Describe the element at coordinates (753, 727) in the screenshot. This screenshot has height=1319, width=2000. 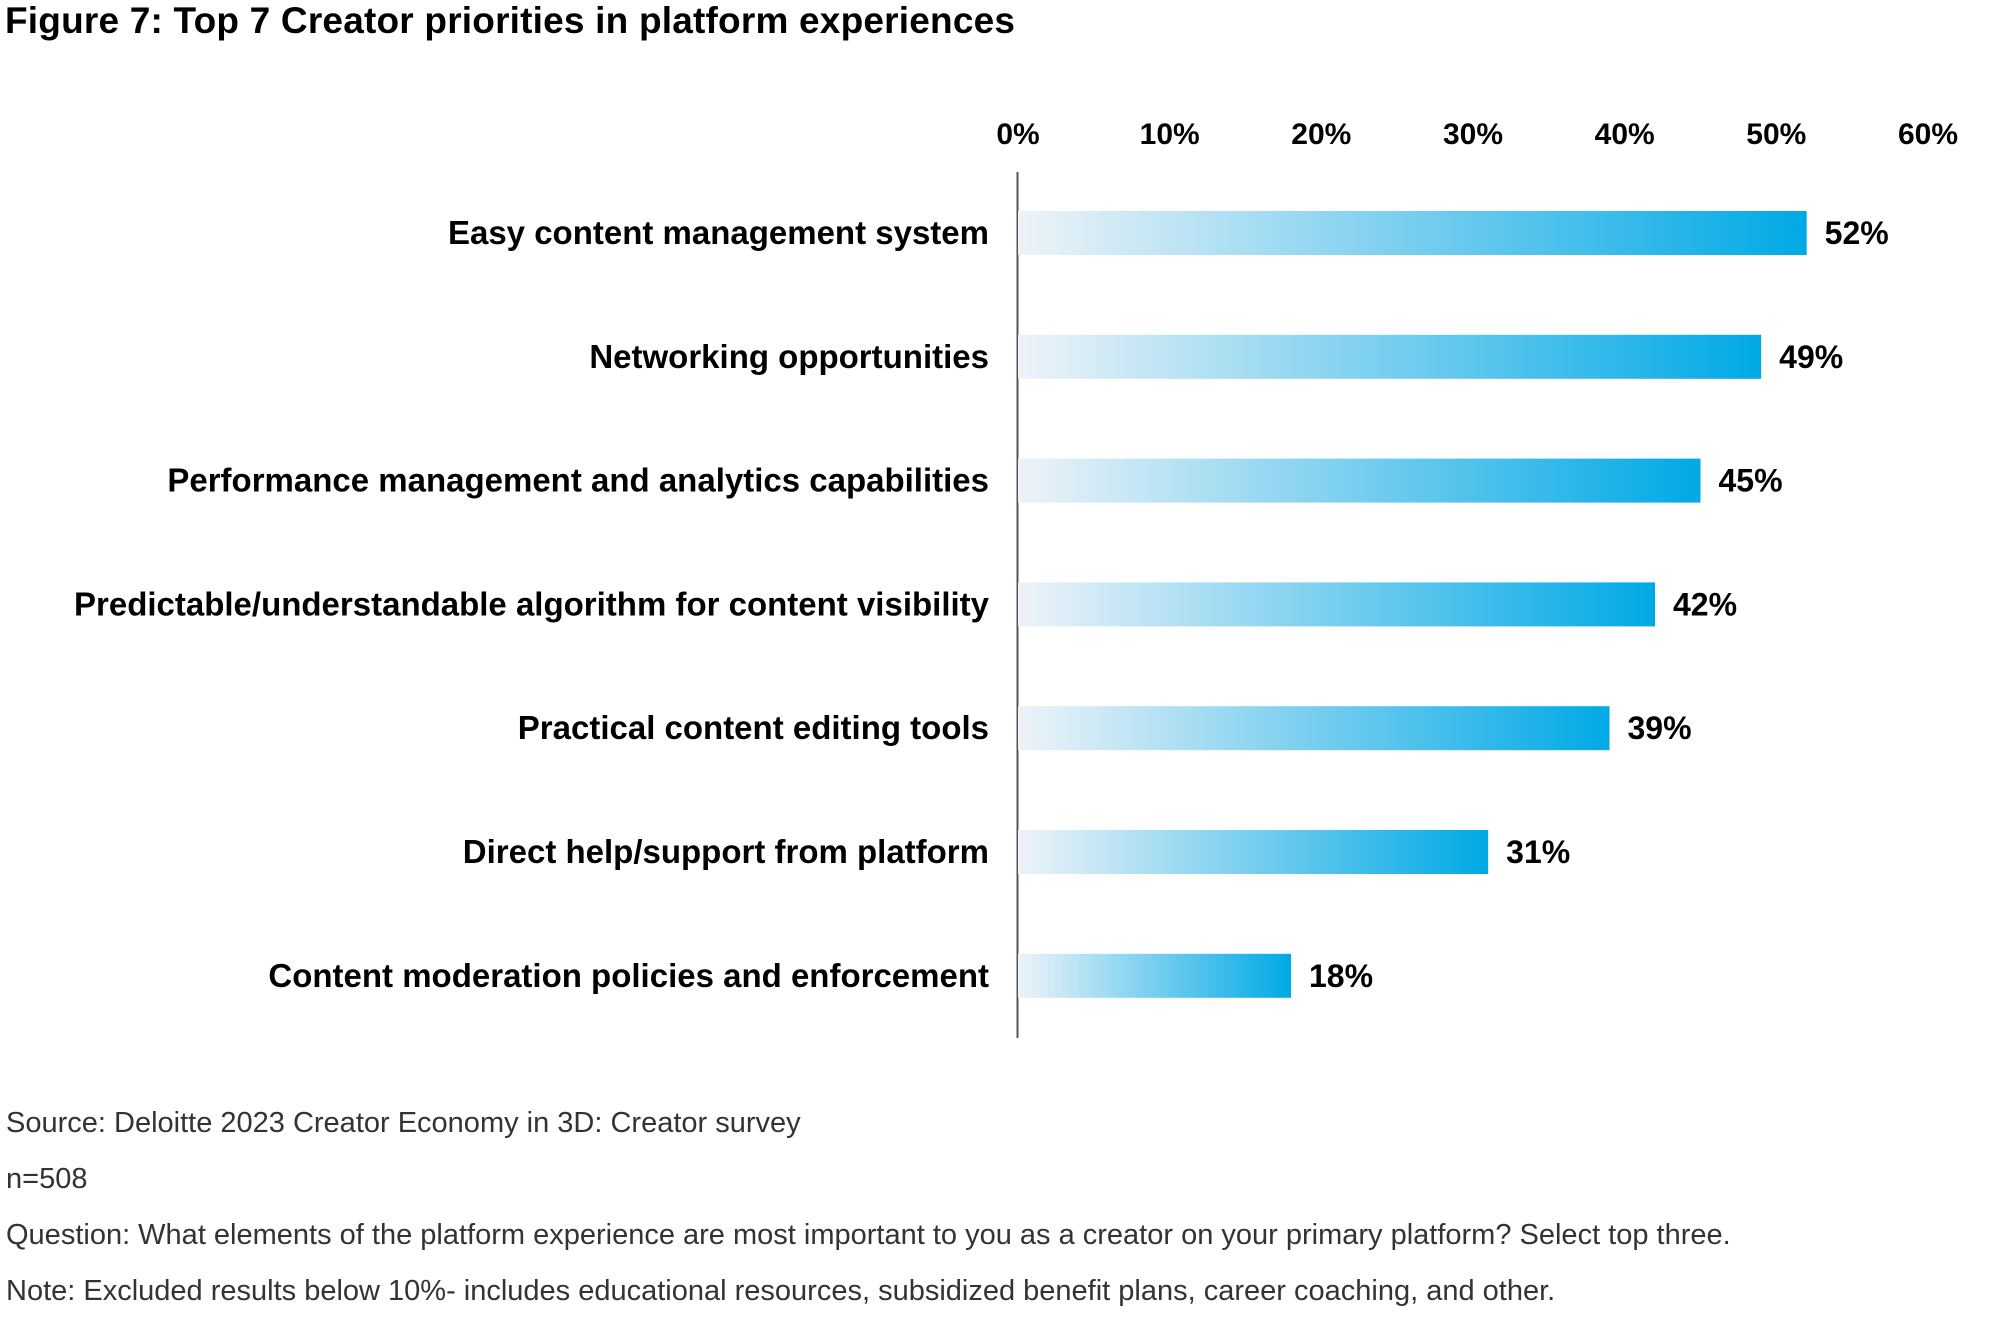
I see `category-label: Practical content editing tools` at that location.